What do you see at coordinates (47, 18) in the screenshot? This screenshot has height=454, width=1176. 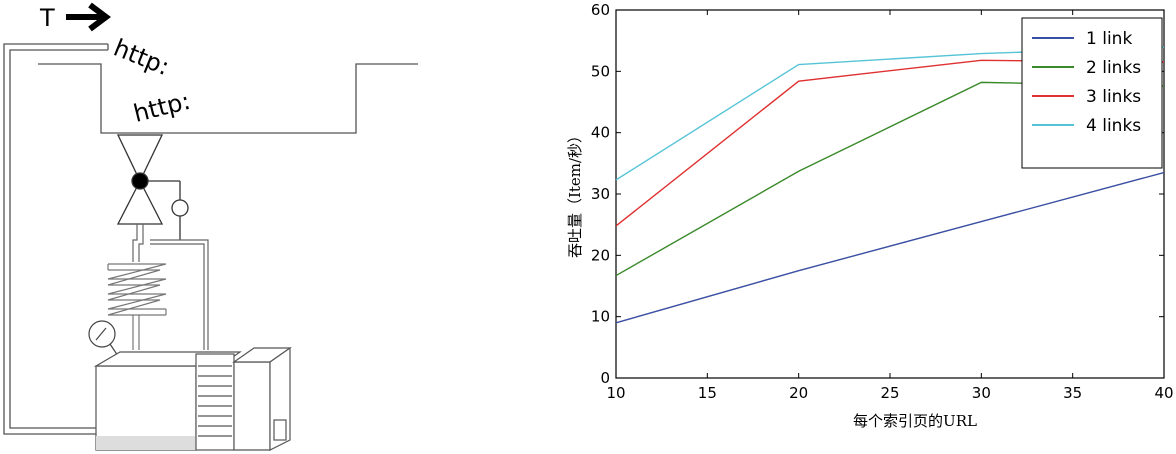 I see `t-label: T` at bounding box center [47, 18].